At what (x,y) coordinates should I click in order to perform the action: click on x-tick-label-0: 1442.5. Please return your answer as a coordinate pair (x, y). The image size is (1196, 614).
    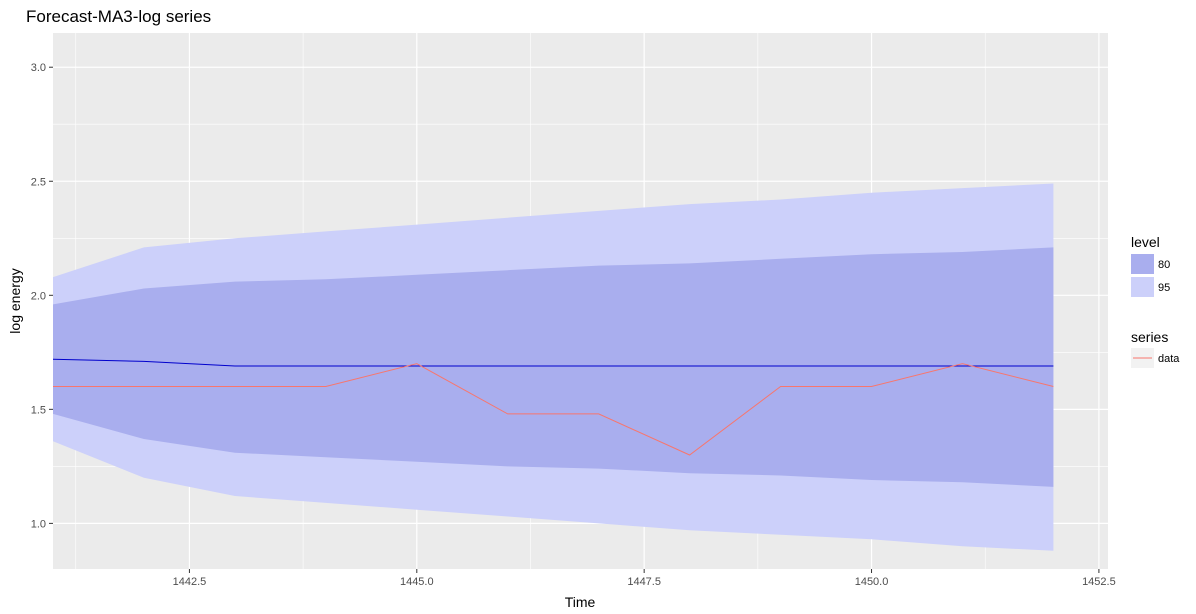
    Looking at the image, I should click on (190, 582).